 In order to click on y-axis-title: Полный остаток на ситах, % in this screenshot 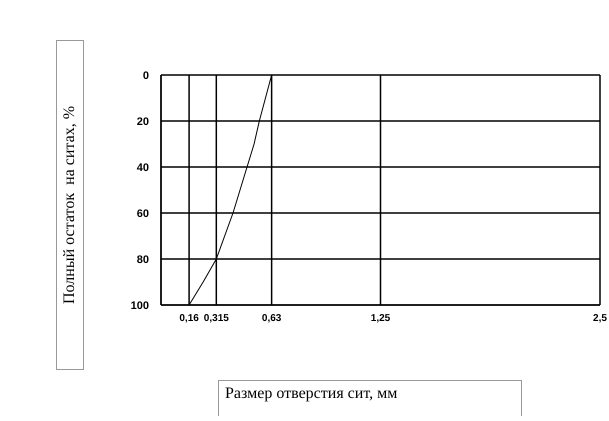, I will do `click(70, 205)`.